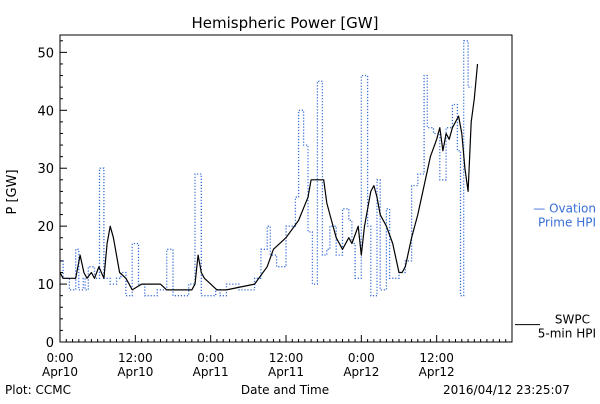 The image size is (600, 404). I want to click on legend-ovation-line1: — Ovation, so click(564, 209).